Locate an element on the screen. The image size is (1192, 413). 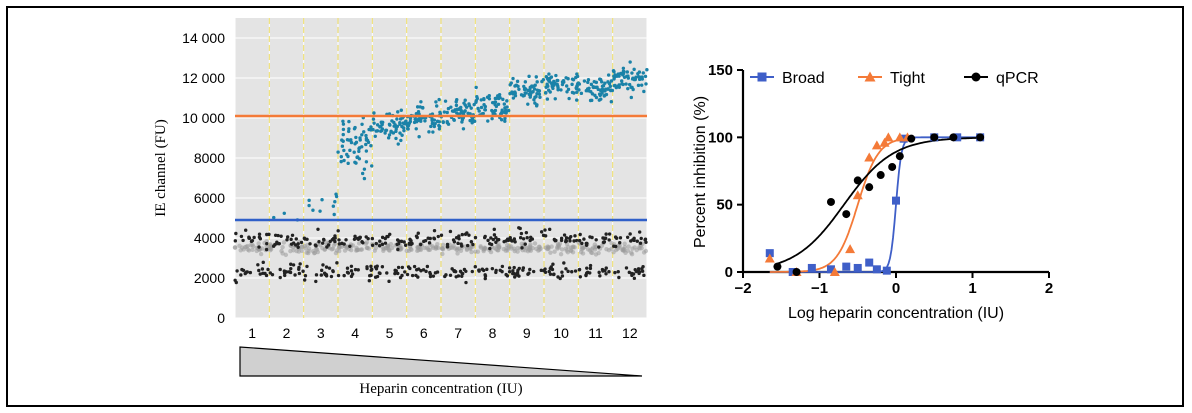
x-tick-label: 7 is located at coordinates (458, 333).